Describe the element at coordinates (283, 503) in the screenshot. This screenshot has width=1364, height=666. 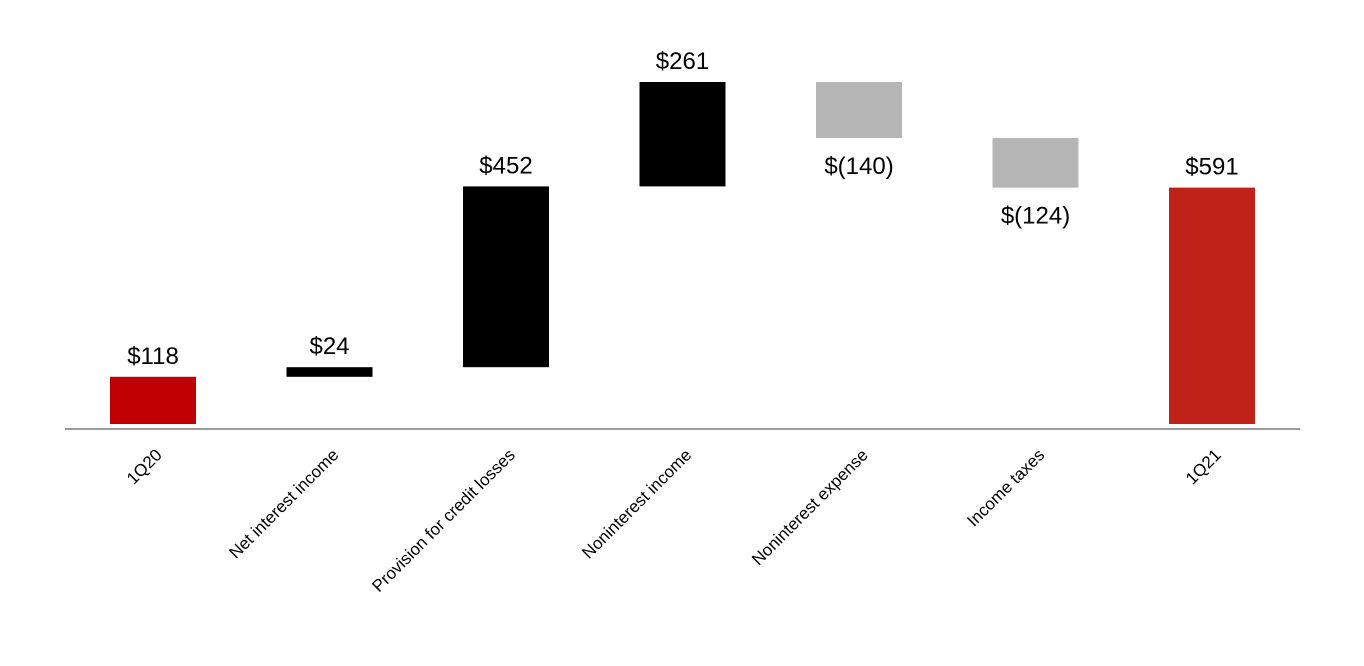
I see `category-label-1: Net interest income` at that location.